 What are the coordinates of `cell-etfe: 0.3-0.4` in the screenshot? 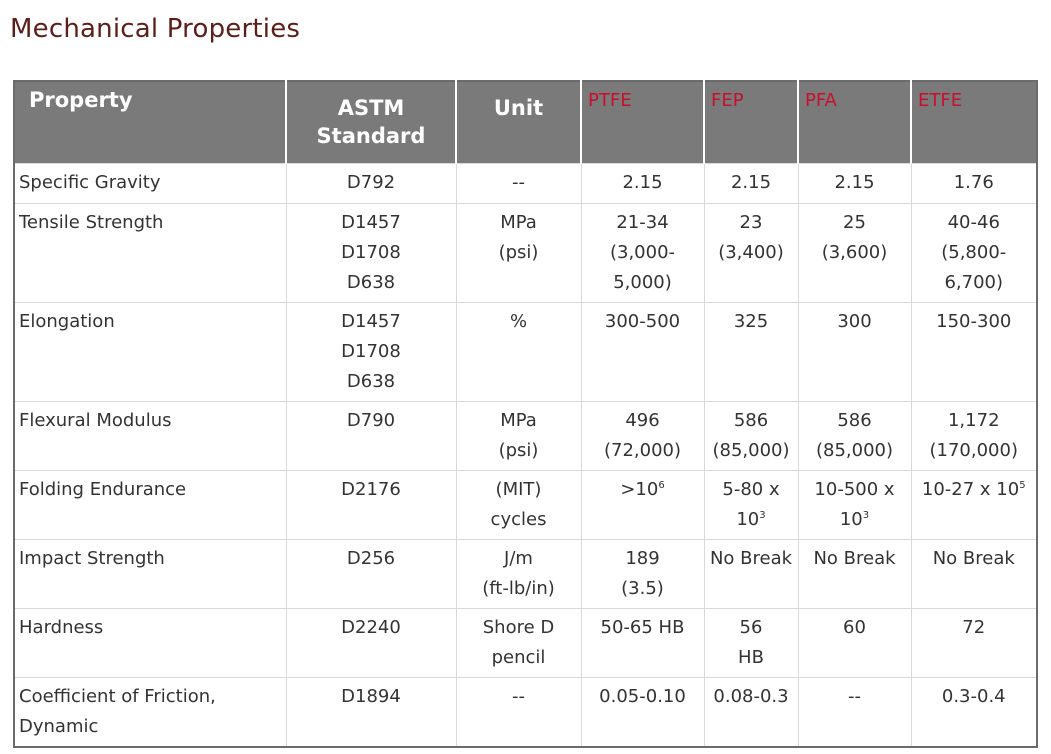 It's located at (974, 711).